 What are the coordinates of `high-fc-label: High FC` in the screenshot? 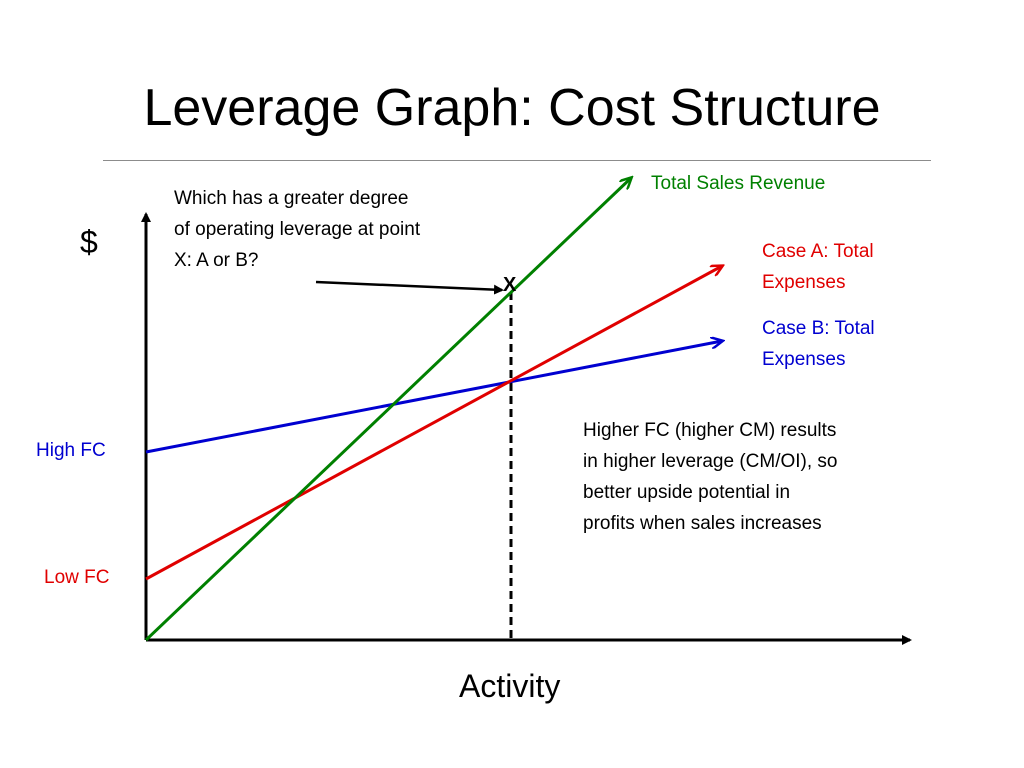 It's located at (71, 450).